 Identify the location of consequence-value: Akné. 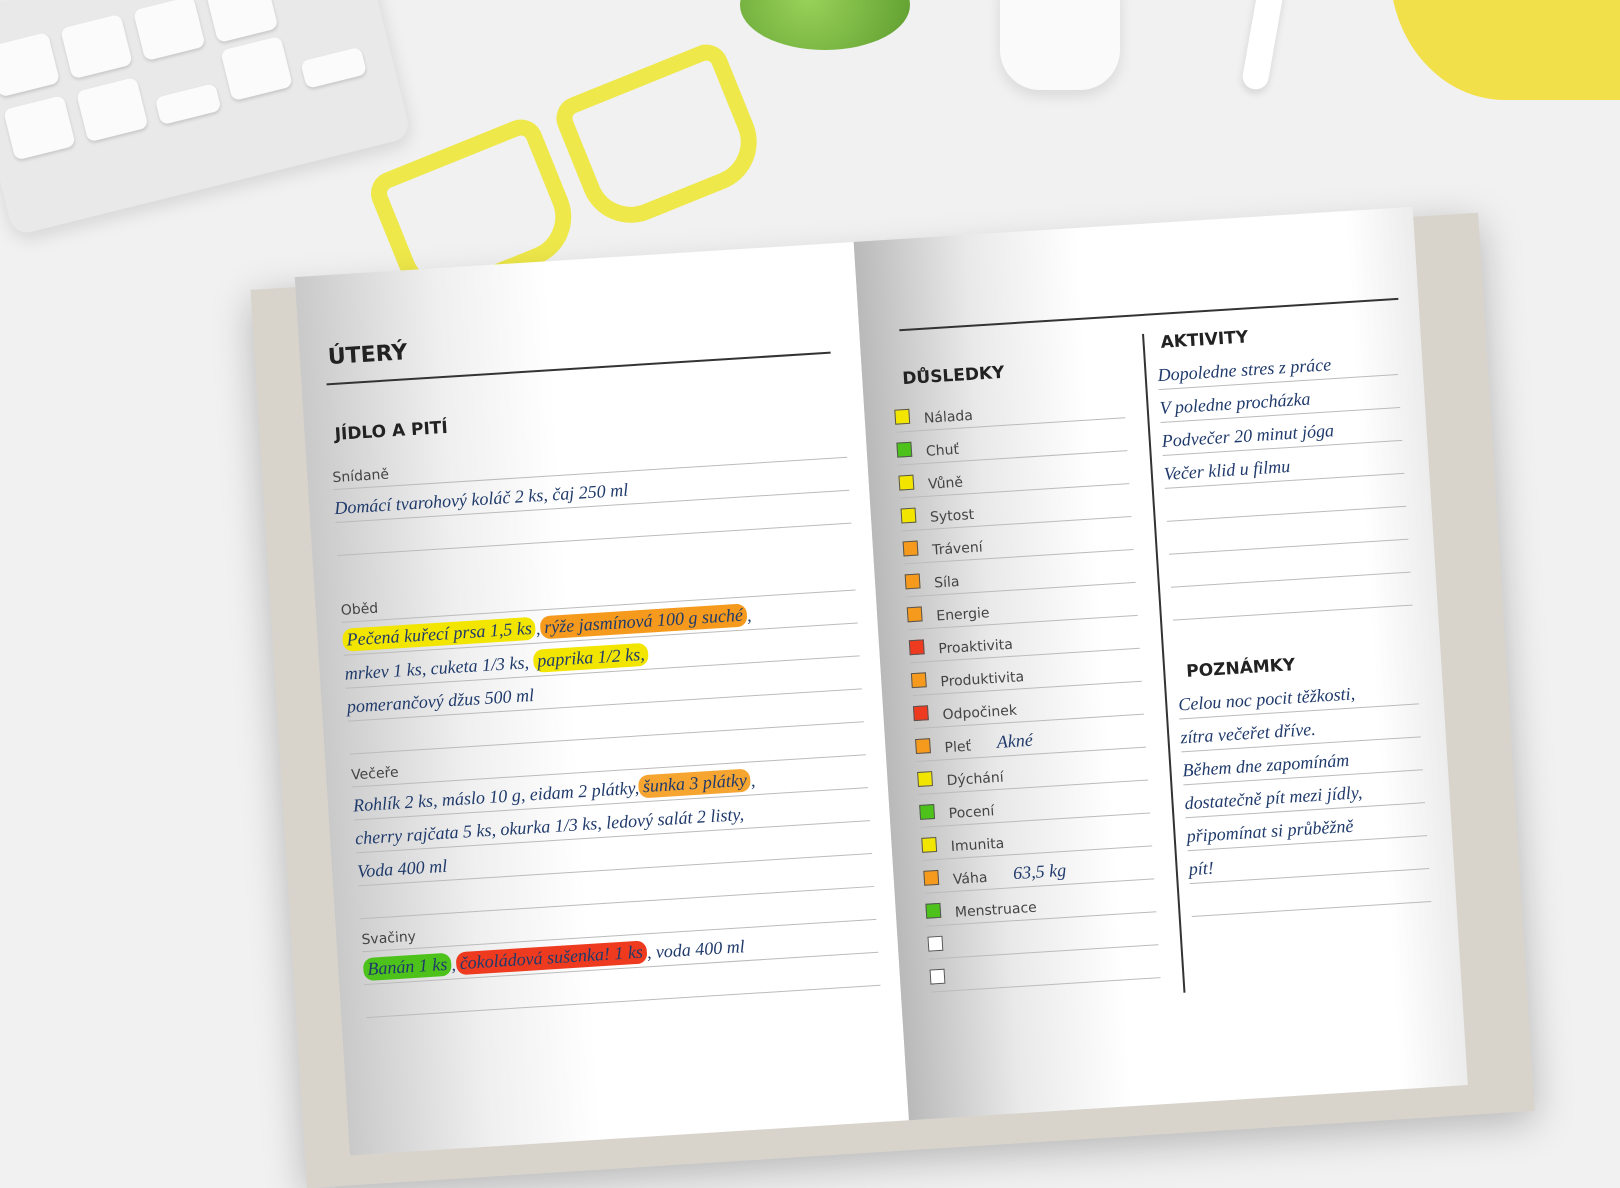
(1015, 740).